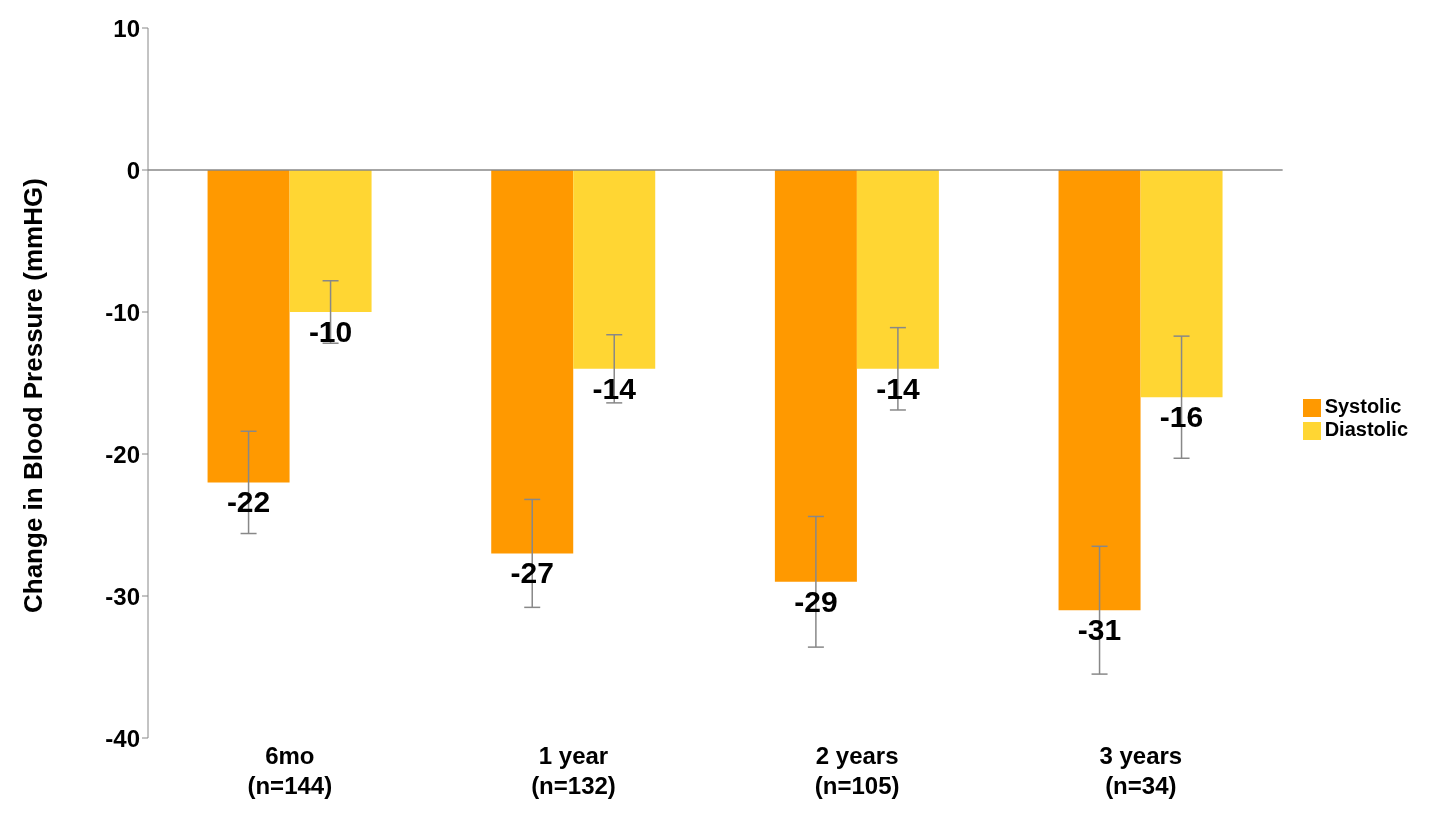 The height and width of the screenshot is (839, 1445). Describe the element at coordinates (857, 770) in the screenshot. I see `x-tick-label: 2 years (n=105)` at that location.